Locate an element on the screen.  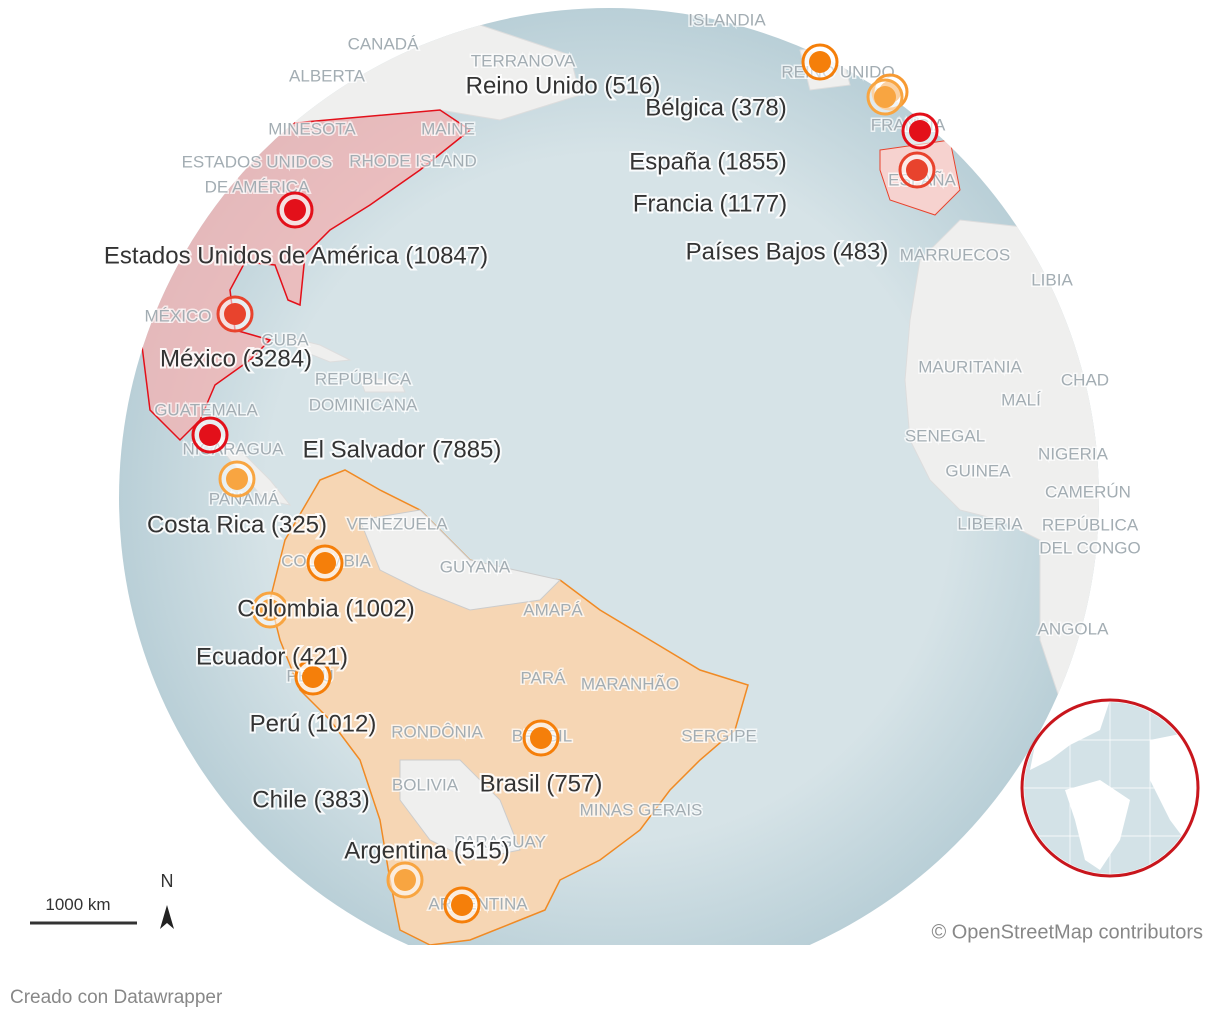
place-label: PARAGUAY is located at coordinates (500, 841).